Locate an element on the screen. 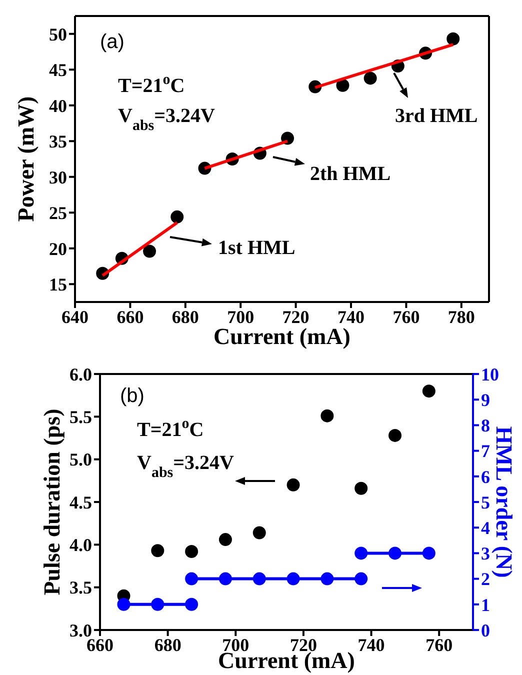 This screenshot has width=522, height=675. y2-tick-label: 3 is located at coordinates (485, 554).